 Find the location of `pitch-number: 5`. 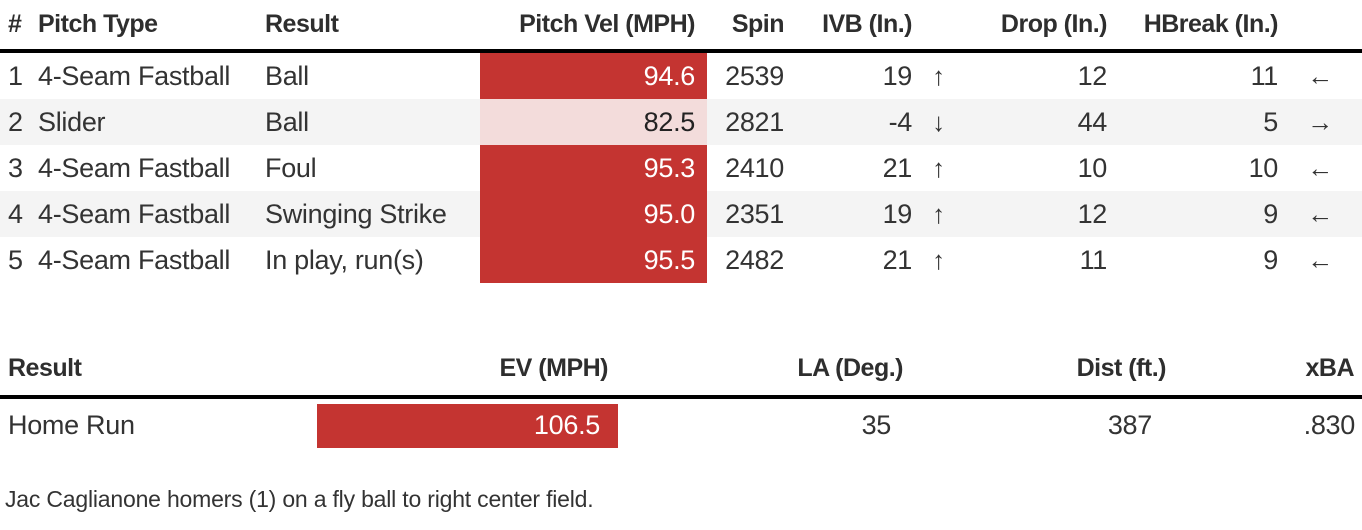

pitch-number: 5 is located at coordinates (15, 260).